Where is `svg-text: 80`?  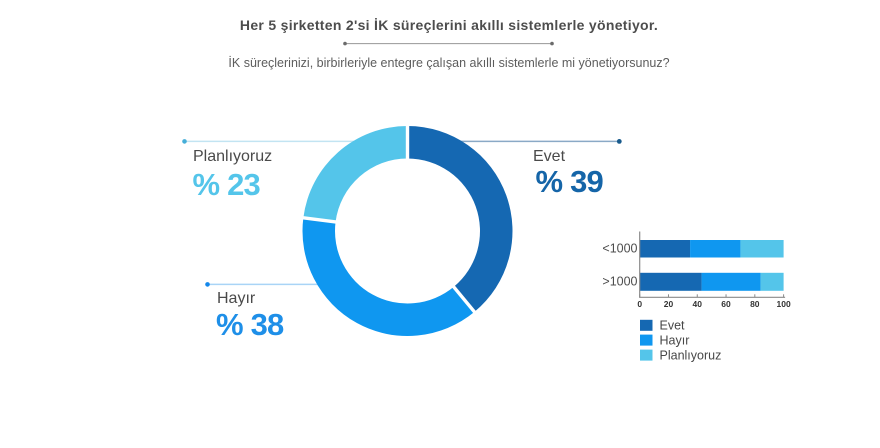 svg-text: 80 is located at coordinates (755, 304).